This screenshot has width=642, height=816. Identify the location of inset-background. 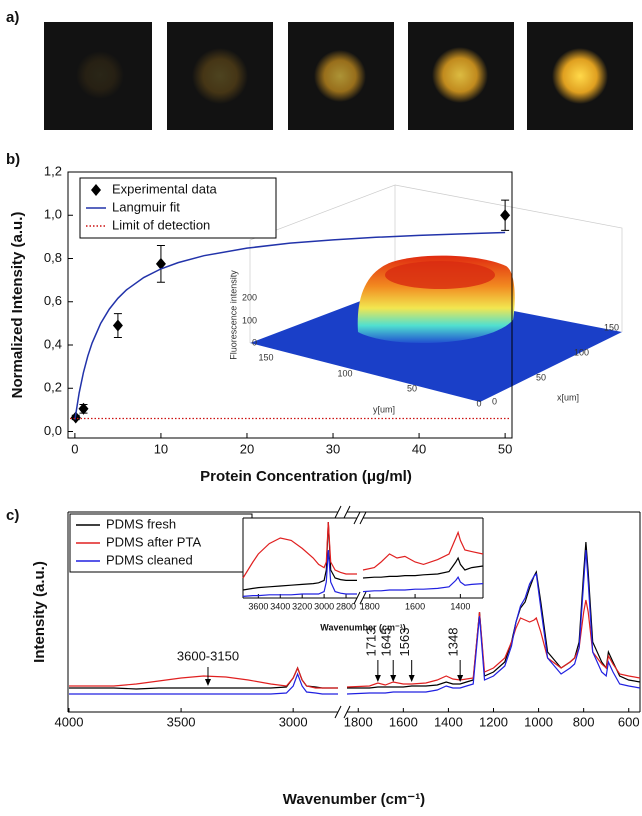
(363, 558).